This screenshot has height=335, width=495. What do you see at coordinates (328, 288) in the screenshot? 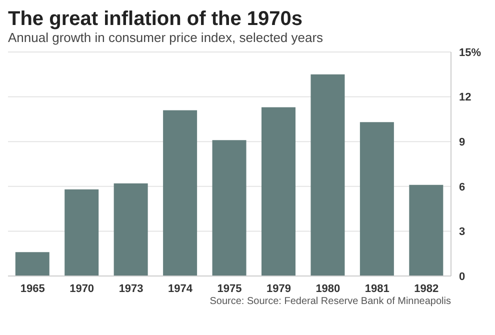
I see `x-tick-label: 1980` at bounding box center [328, 288].